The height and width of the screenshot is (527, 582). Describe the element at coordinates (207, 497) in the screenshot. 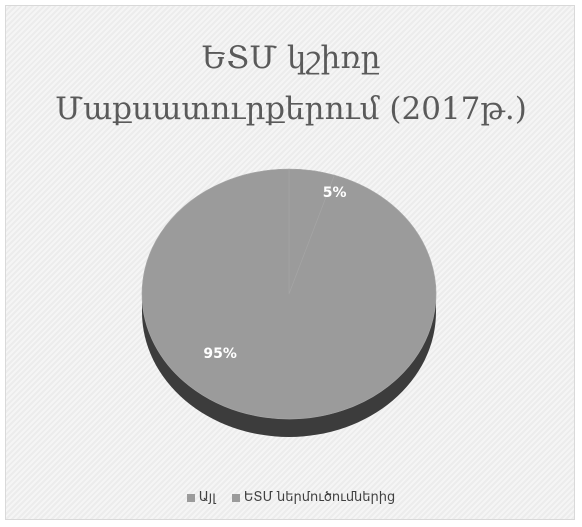

I see `legend-label-other: Այլ` at that location.